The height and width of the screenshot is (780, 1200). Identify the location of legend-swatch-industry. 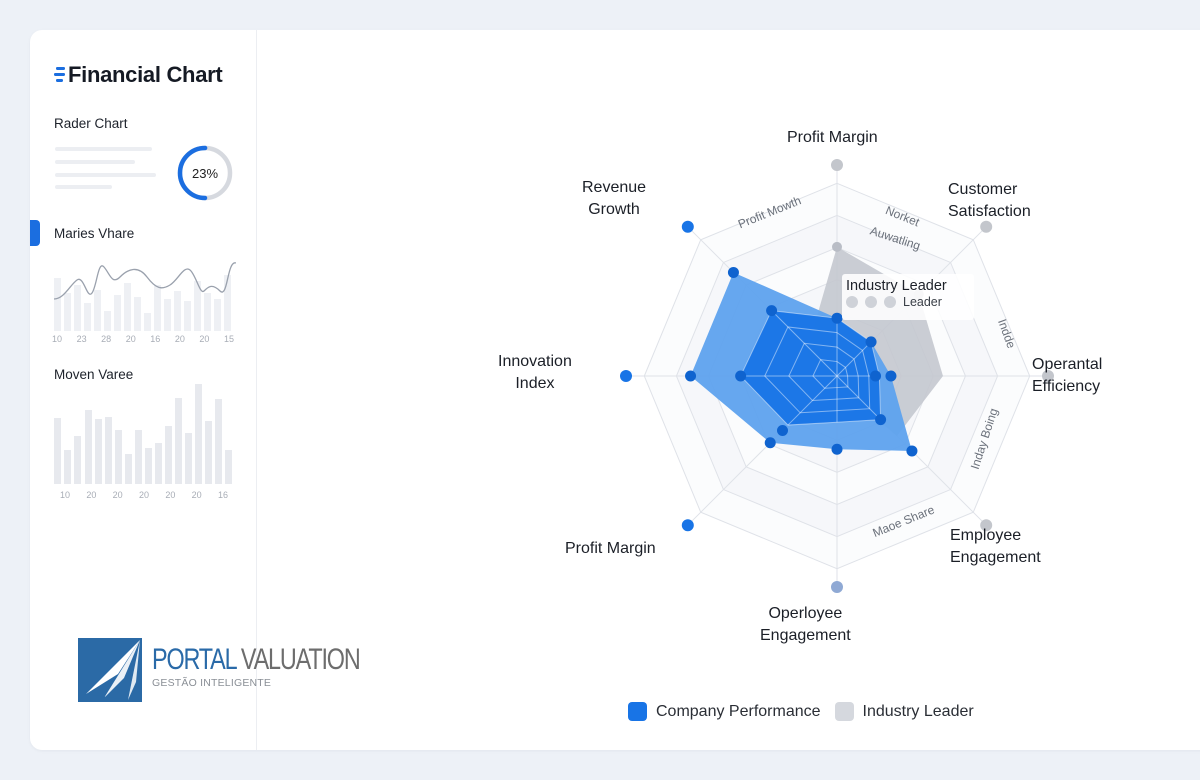
(844, 711).